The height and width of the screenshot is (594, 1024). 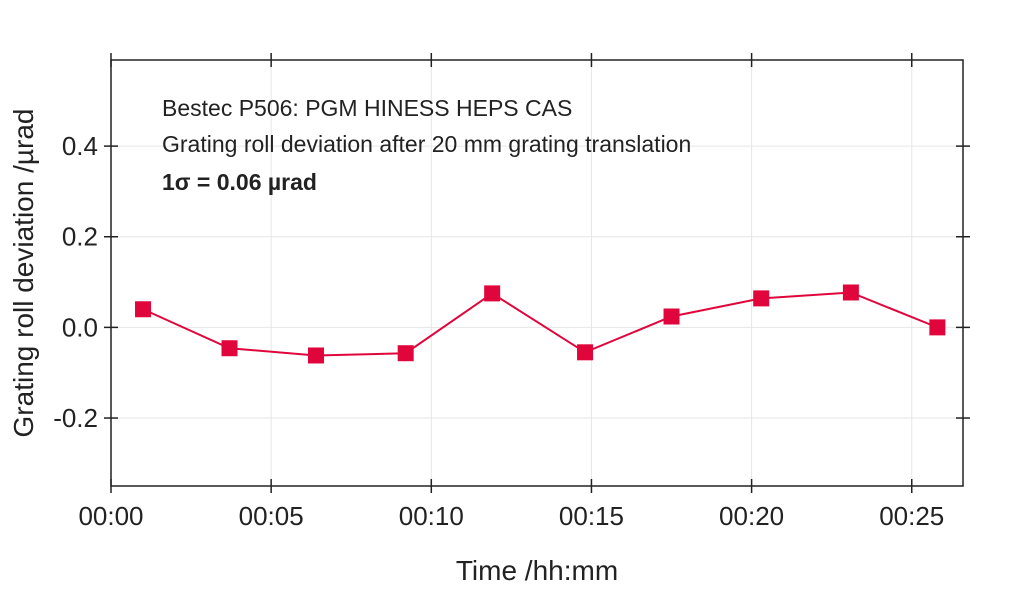 What do you see at coordinates (591, 516) in the screenshot?
I see `x-tick-label: 00:15` at bounding box center [591, 516].